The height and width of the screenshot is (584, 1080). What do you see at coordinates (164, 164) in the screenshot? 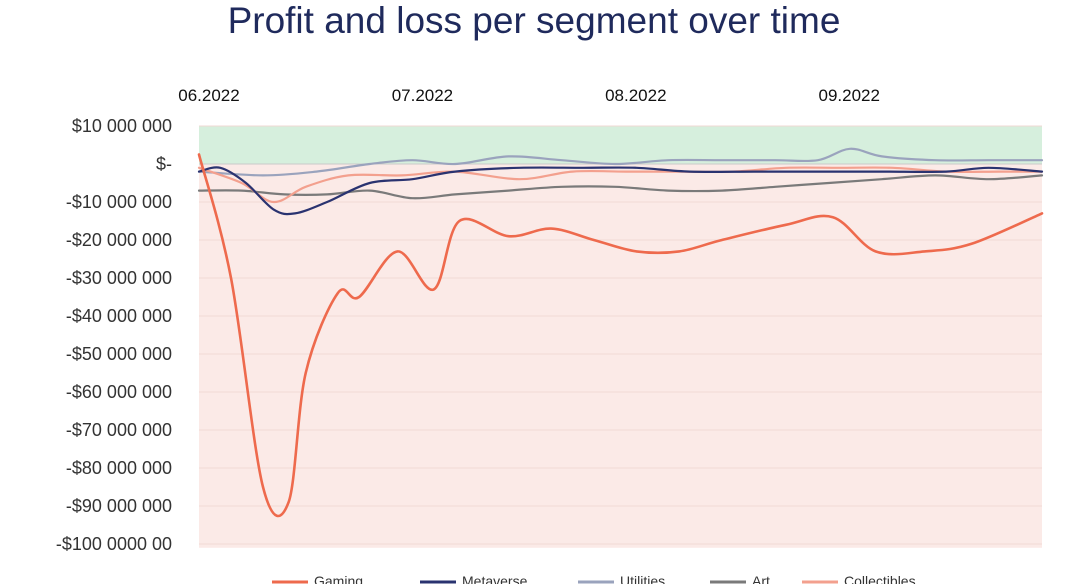
I see `y-tick-label: $-` at bounding box center [164, 164].